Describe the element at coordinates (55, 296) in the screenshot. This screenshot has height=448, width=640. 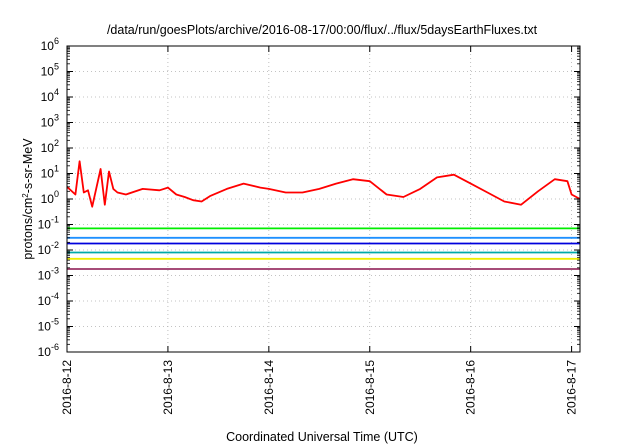
I see `y-tick-exponent: -4` at that location.